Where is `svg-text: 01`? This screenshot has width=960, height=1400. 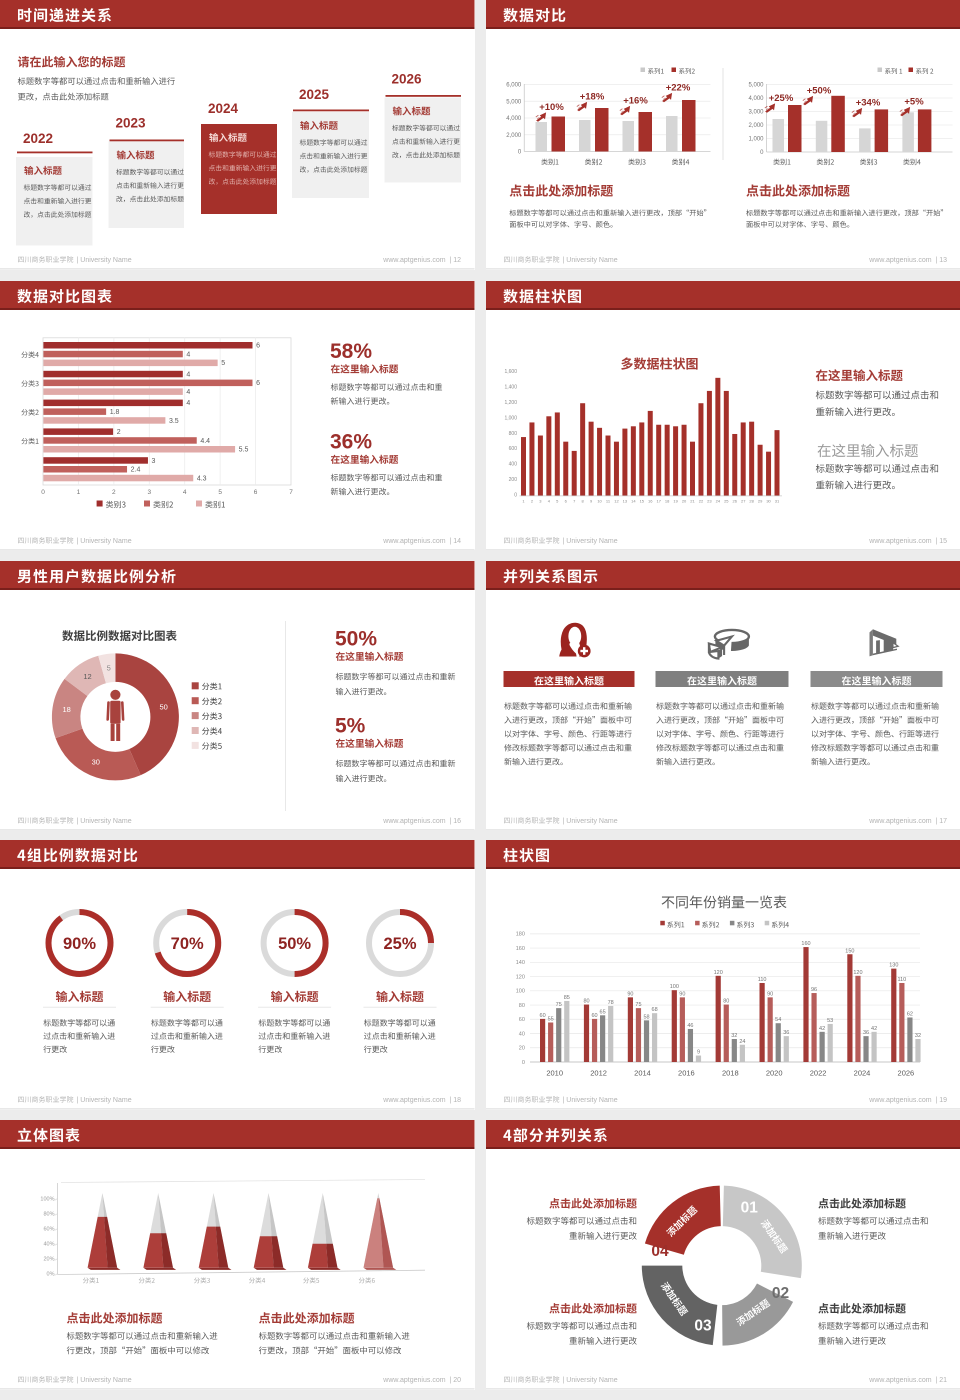 svg-text: 01 is located at coordinates (749, 1208).